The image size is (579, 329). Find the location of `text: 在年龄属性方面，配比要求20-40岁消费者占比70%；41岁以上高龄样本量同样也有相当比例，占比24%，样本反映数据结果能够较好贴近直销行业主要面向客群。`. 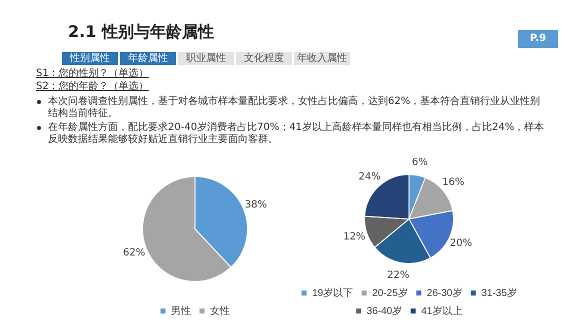

text: 在年龄属性方面，配比要求20-40岁消费者占比70%；41岁以上高龄样本量同样也有相当比例，占比24%，样本反映数据结果能够较好贴近直销行业主要面向客群。 is located at coordinates (297, 134).